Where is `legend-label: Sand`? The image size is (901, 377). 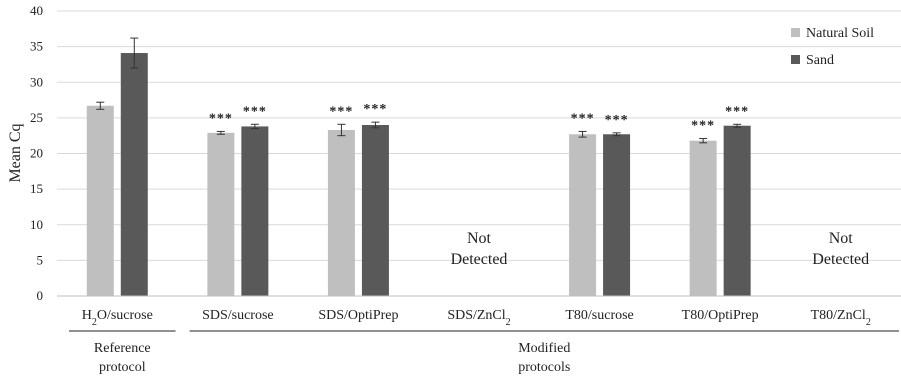
legend-label: Sand is located at coordinates (820, 60).